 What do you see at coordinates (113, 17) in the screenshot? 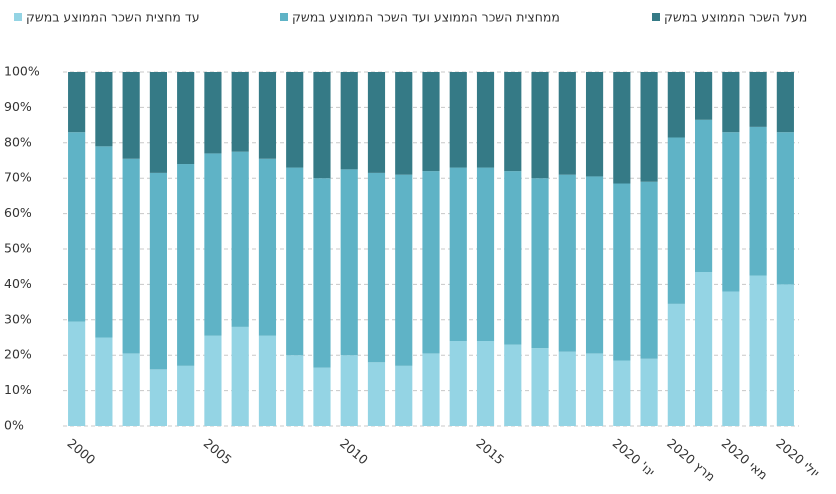
I see `legend-label: עד מחצית השכר הממוצע במשק` at bounding box center [113, 17].